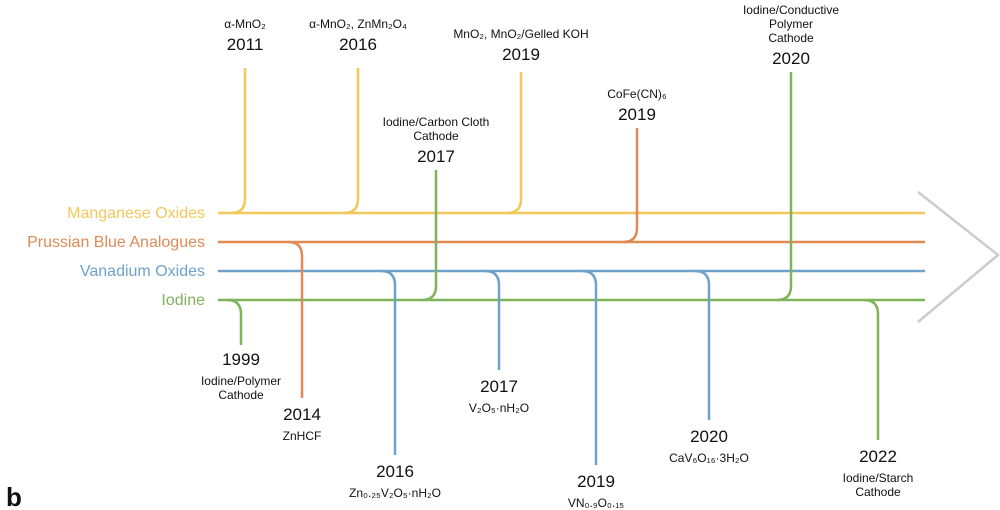  What do you see at coordinates (302, 436) in the screenshot?
I see `event-description: ZnHCF` at bounding box center [302, 436].